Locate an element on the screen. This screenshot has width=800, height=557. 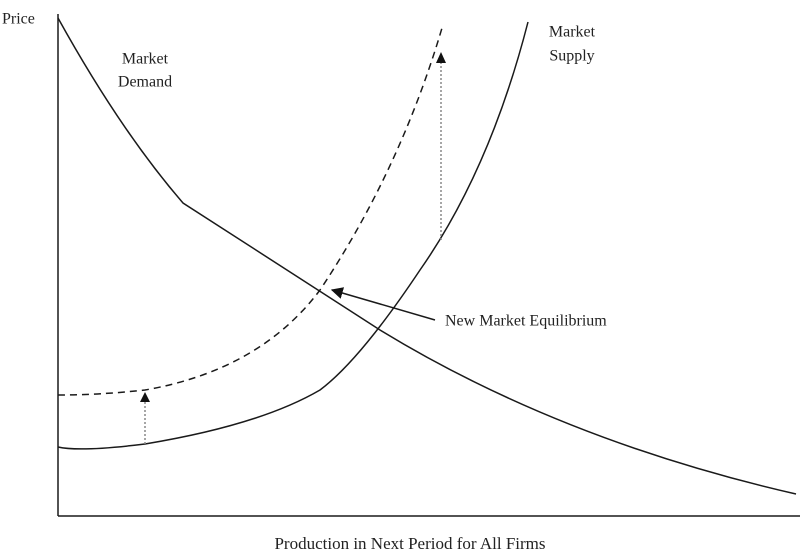
supply-label: Supply is located at coordinates (571, 56).